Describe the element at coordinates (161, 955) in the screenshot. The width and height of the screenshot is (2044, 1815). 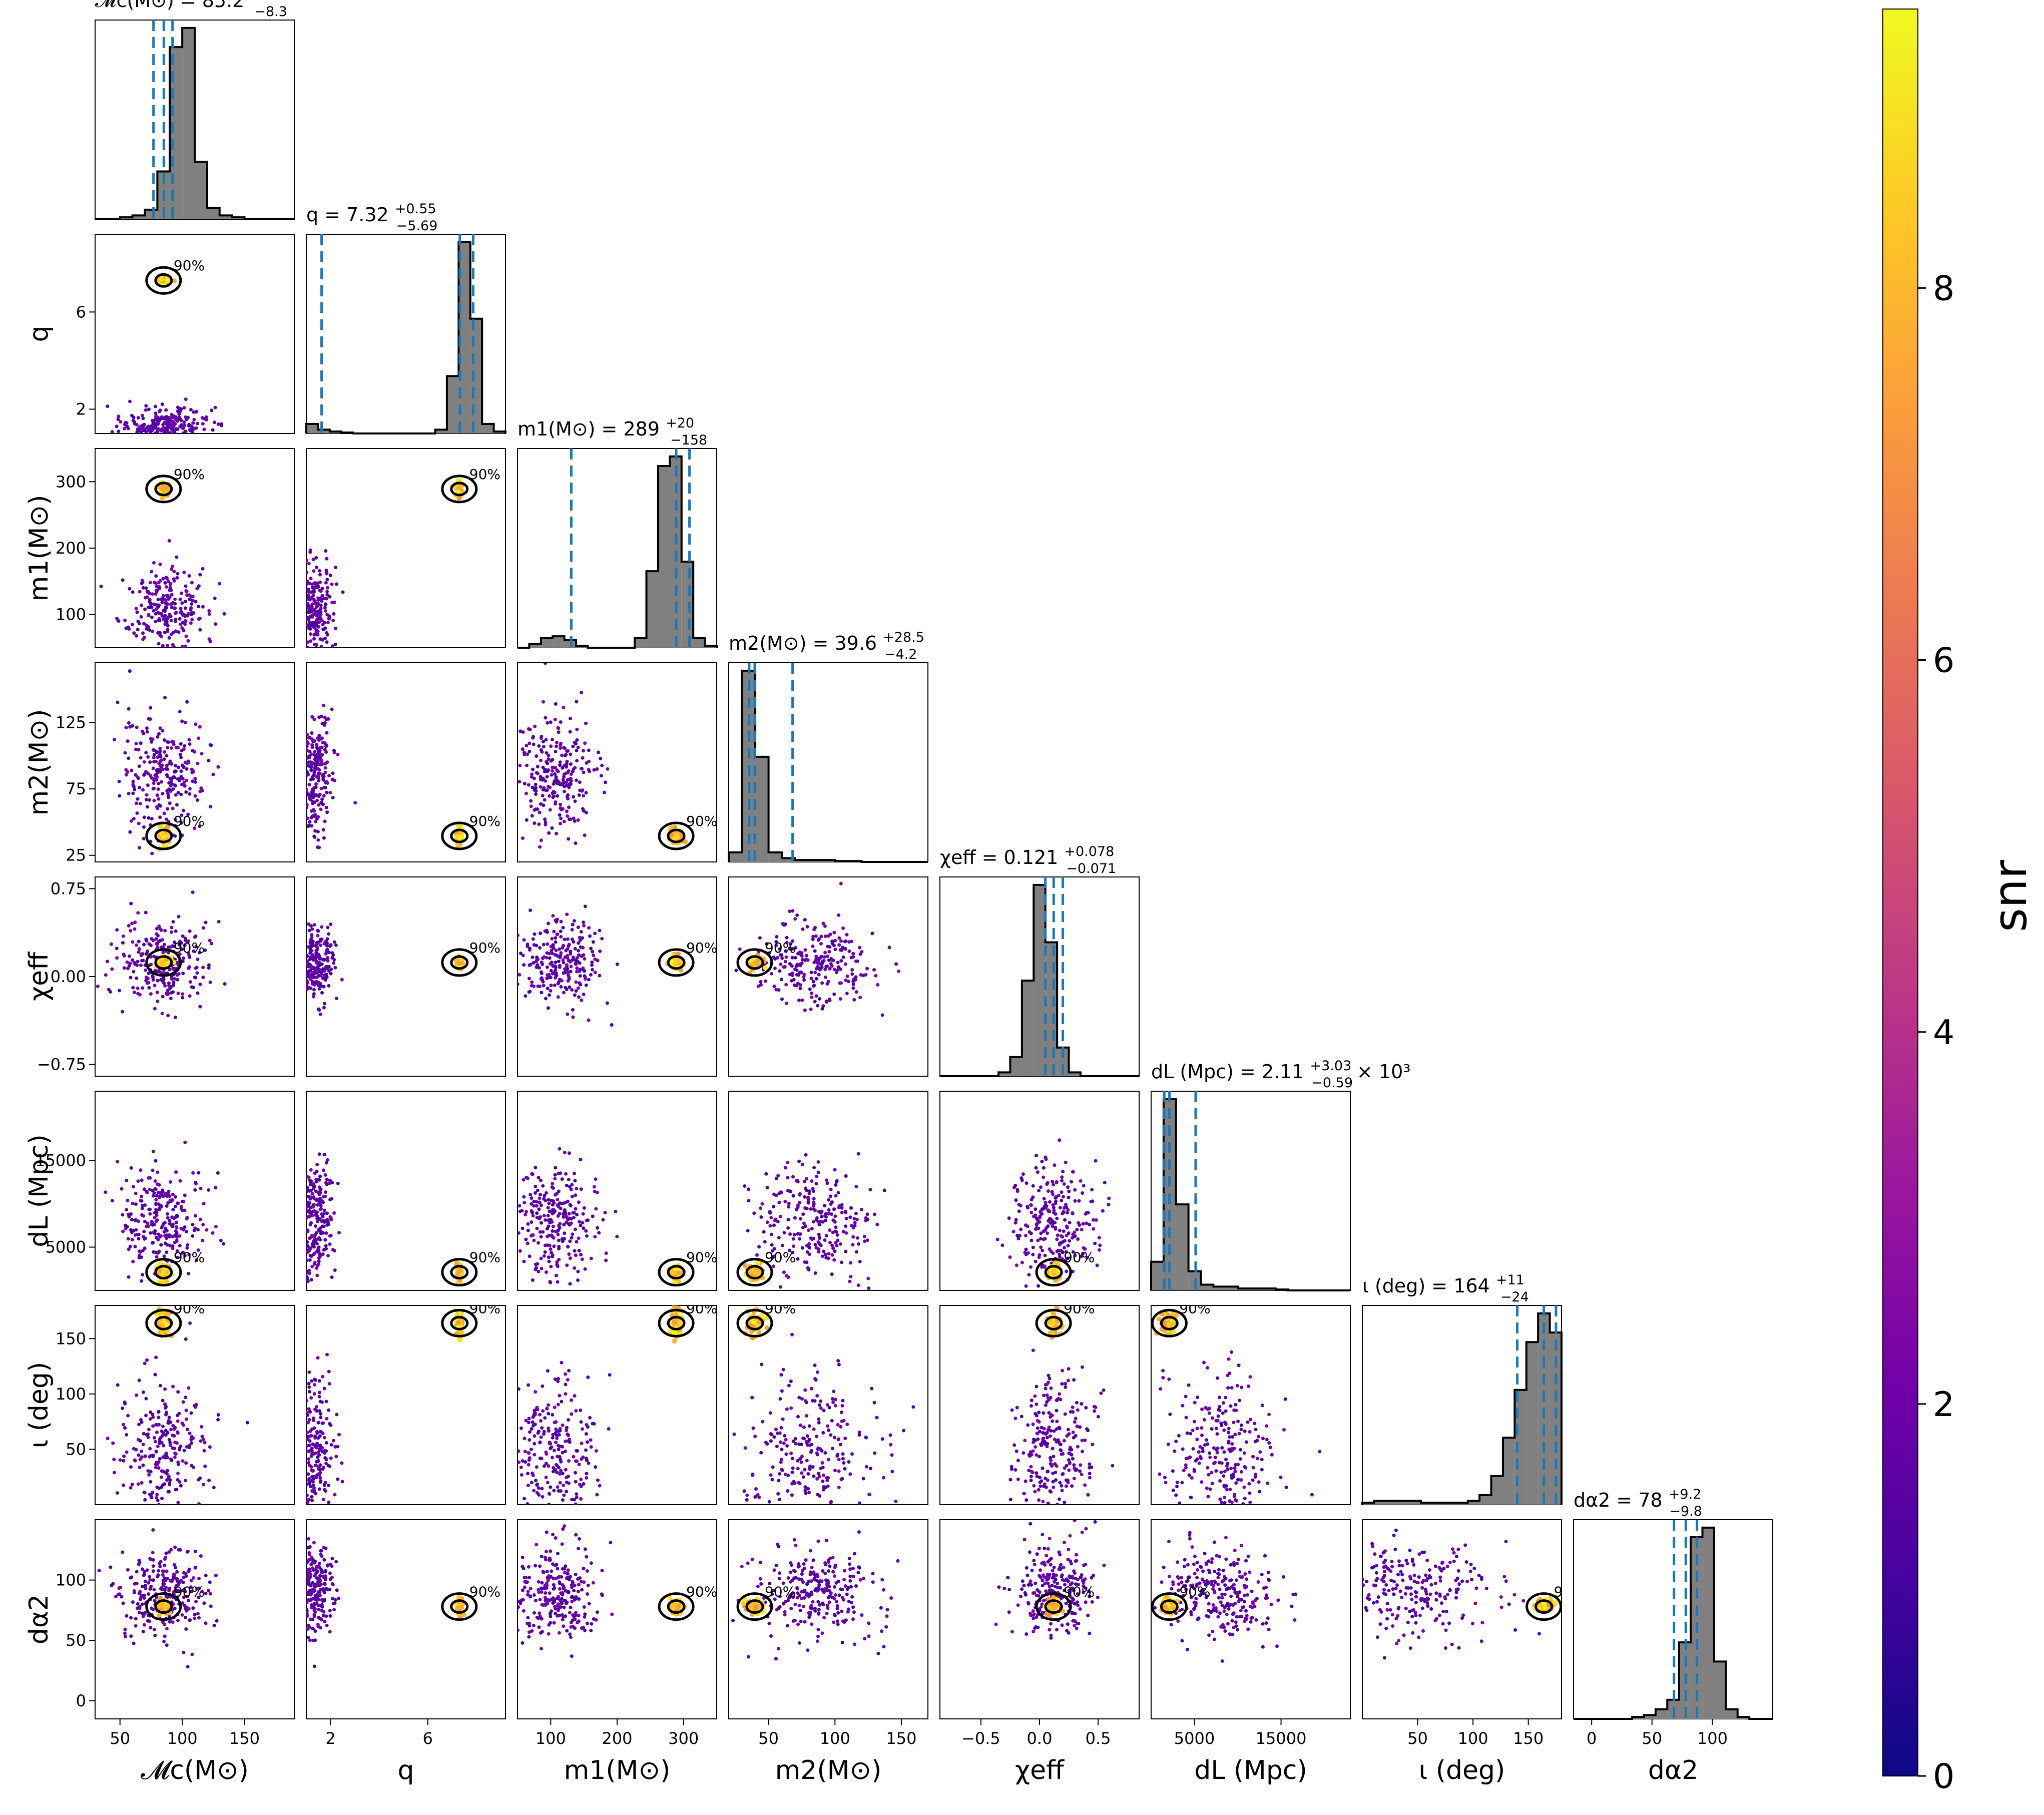
I see `scatter-points: 90%` at that location.